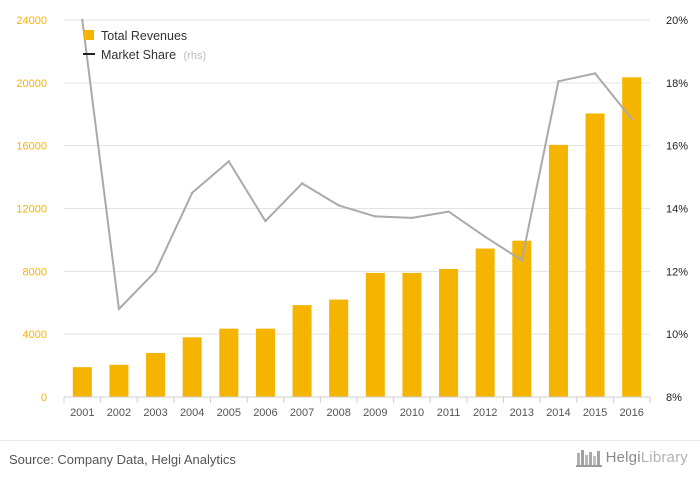 The width and height of the screenshot is (700, 484). I want to click on x-tick-label: 2012, so click(485, 413).